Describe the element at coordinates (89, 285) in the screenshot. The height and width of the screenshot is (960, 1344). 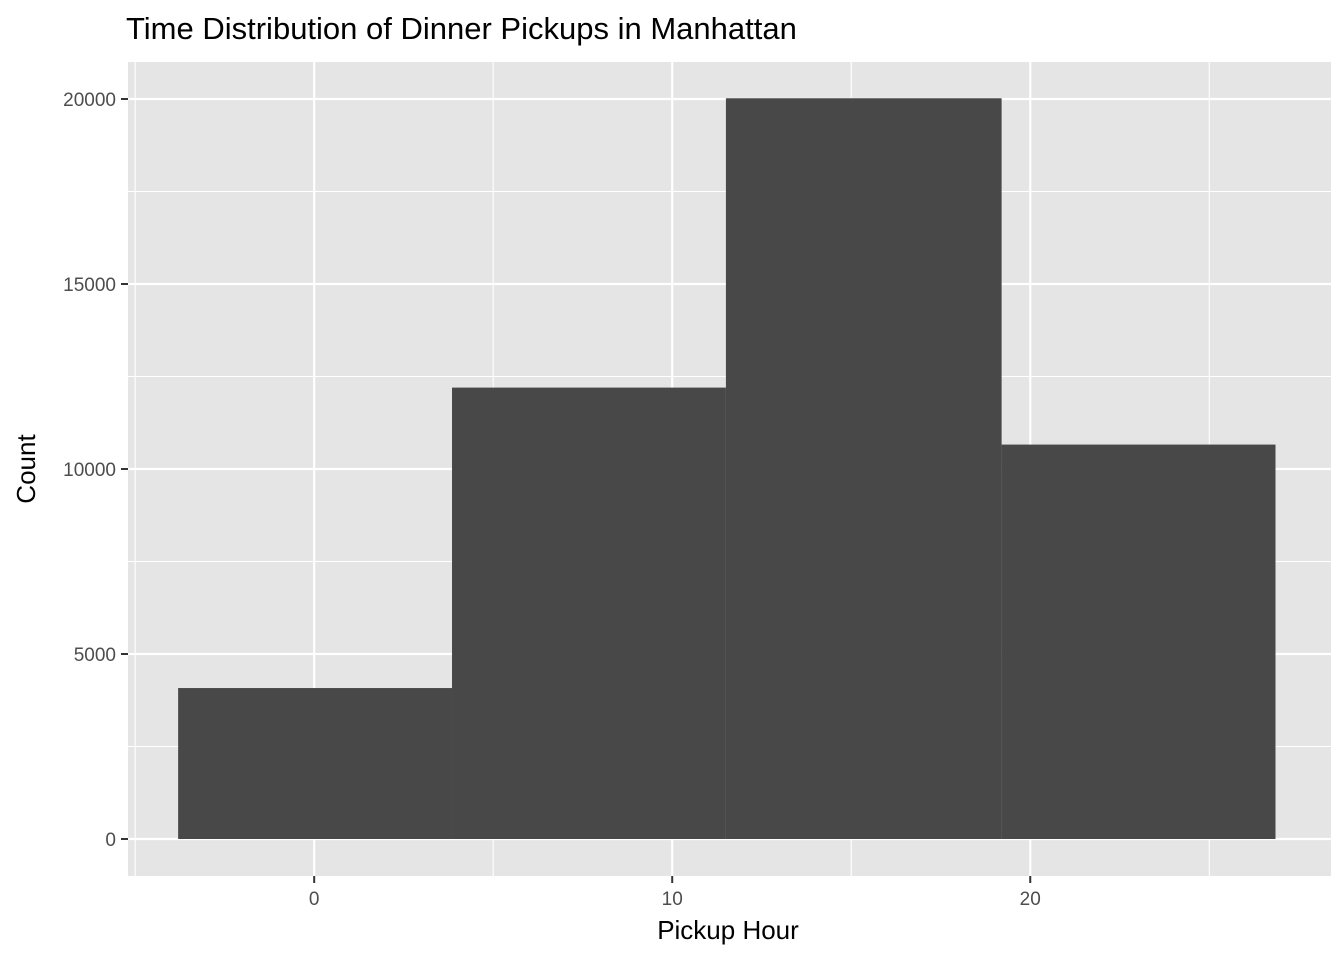
I see `y-tick-label: 15000` at that location.